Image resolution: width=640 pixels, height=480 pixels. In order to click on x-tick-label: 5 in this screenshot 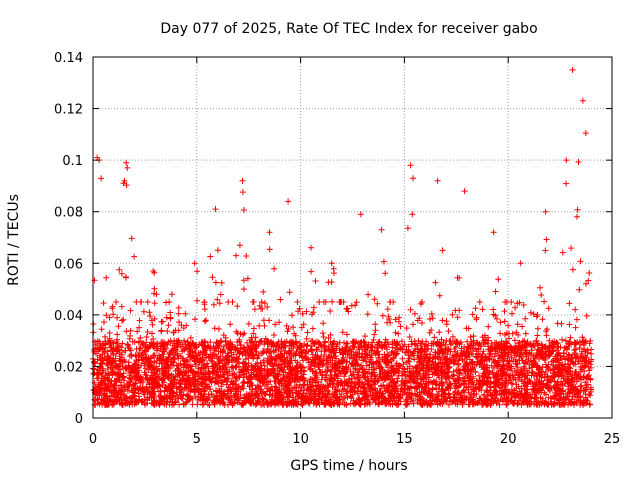, I will do `click(197, 439)`.